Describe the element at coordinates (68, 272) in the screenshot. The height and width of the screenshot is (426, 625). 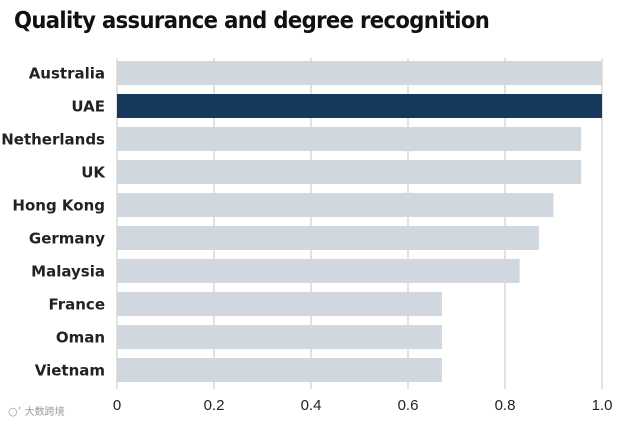
I see `category-label: Malaysia` at that location.